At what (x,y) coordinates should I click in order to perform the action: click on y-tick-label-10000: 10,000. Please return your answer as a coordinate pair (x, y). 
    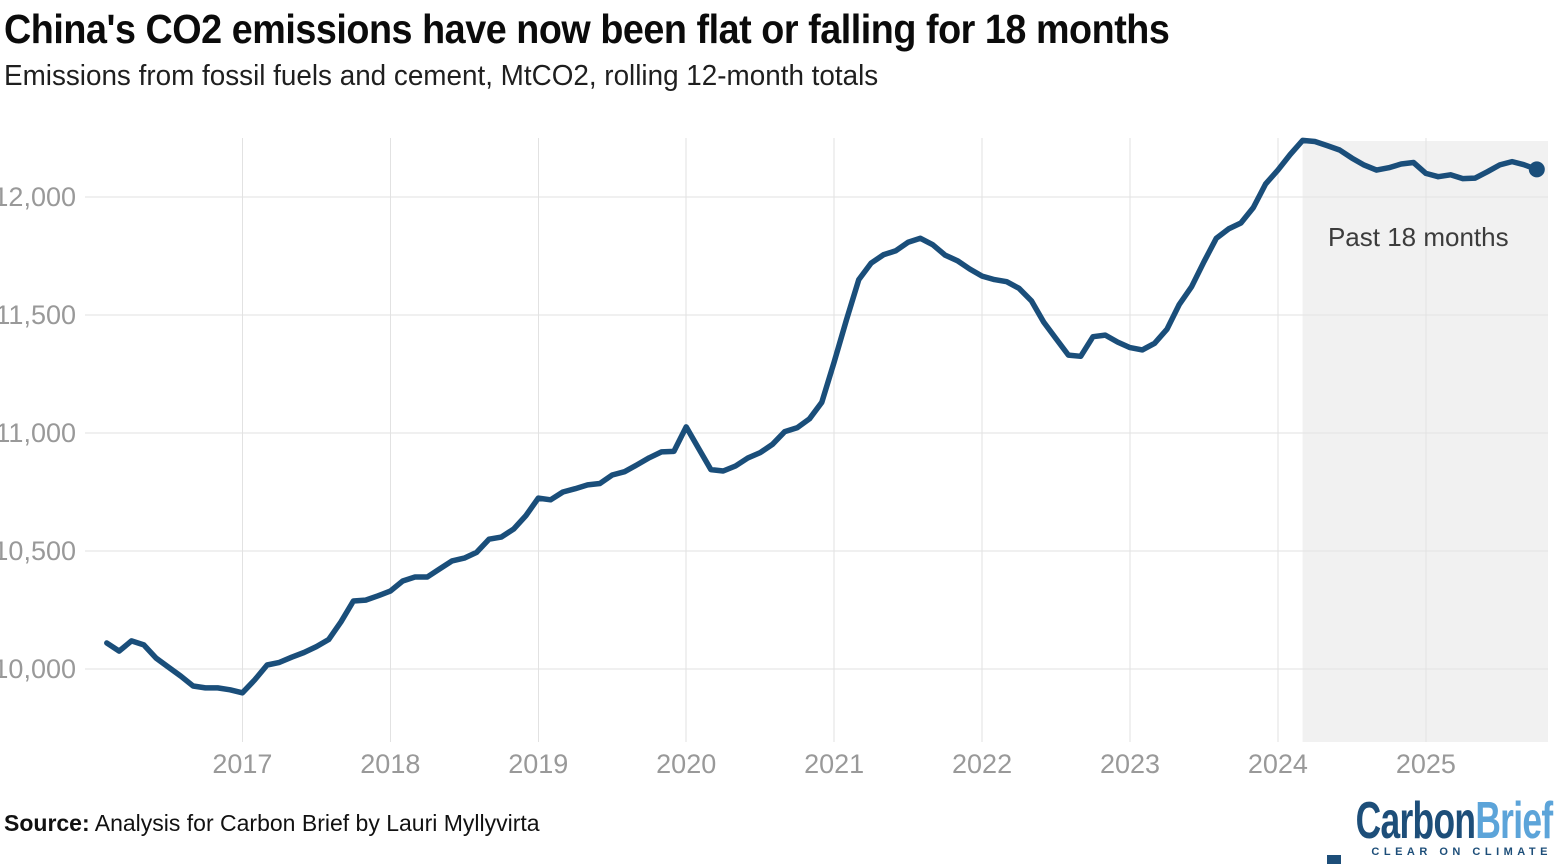
    Looking at the image, I should click on (38, 669).